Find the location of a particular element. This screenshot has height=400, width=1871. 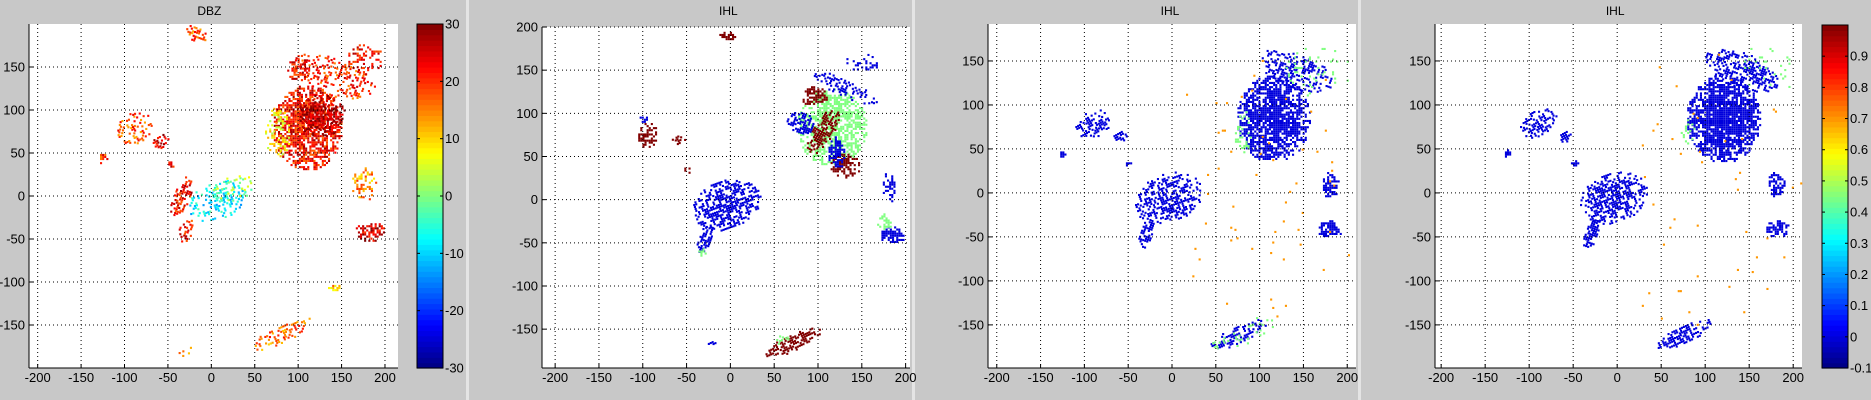

y-tick-label: 0 is located at coordinates (534, 199).